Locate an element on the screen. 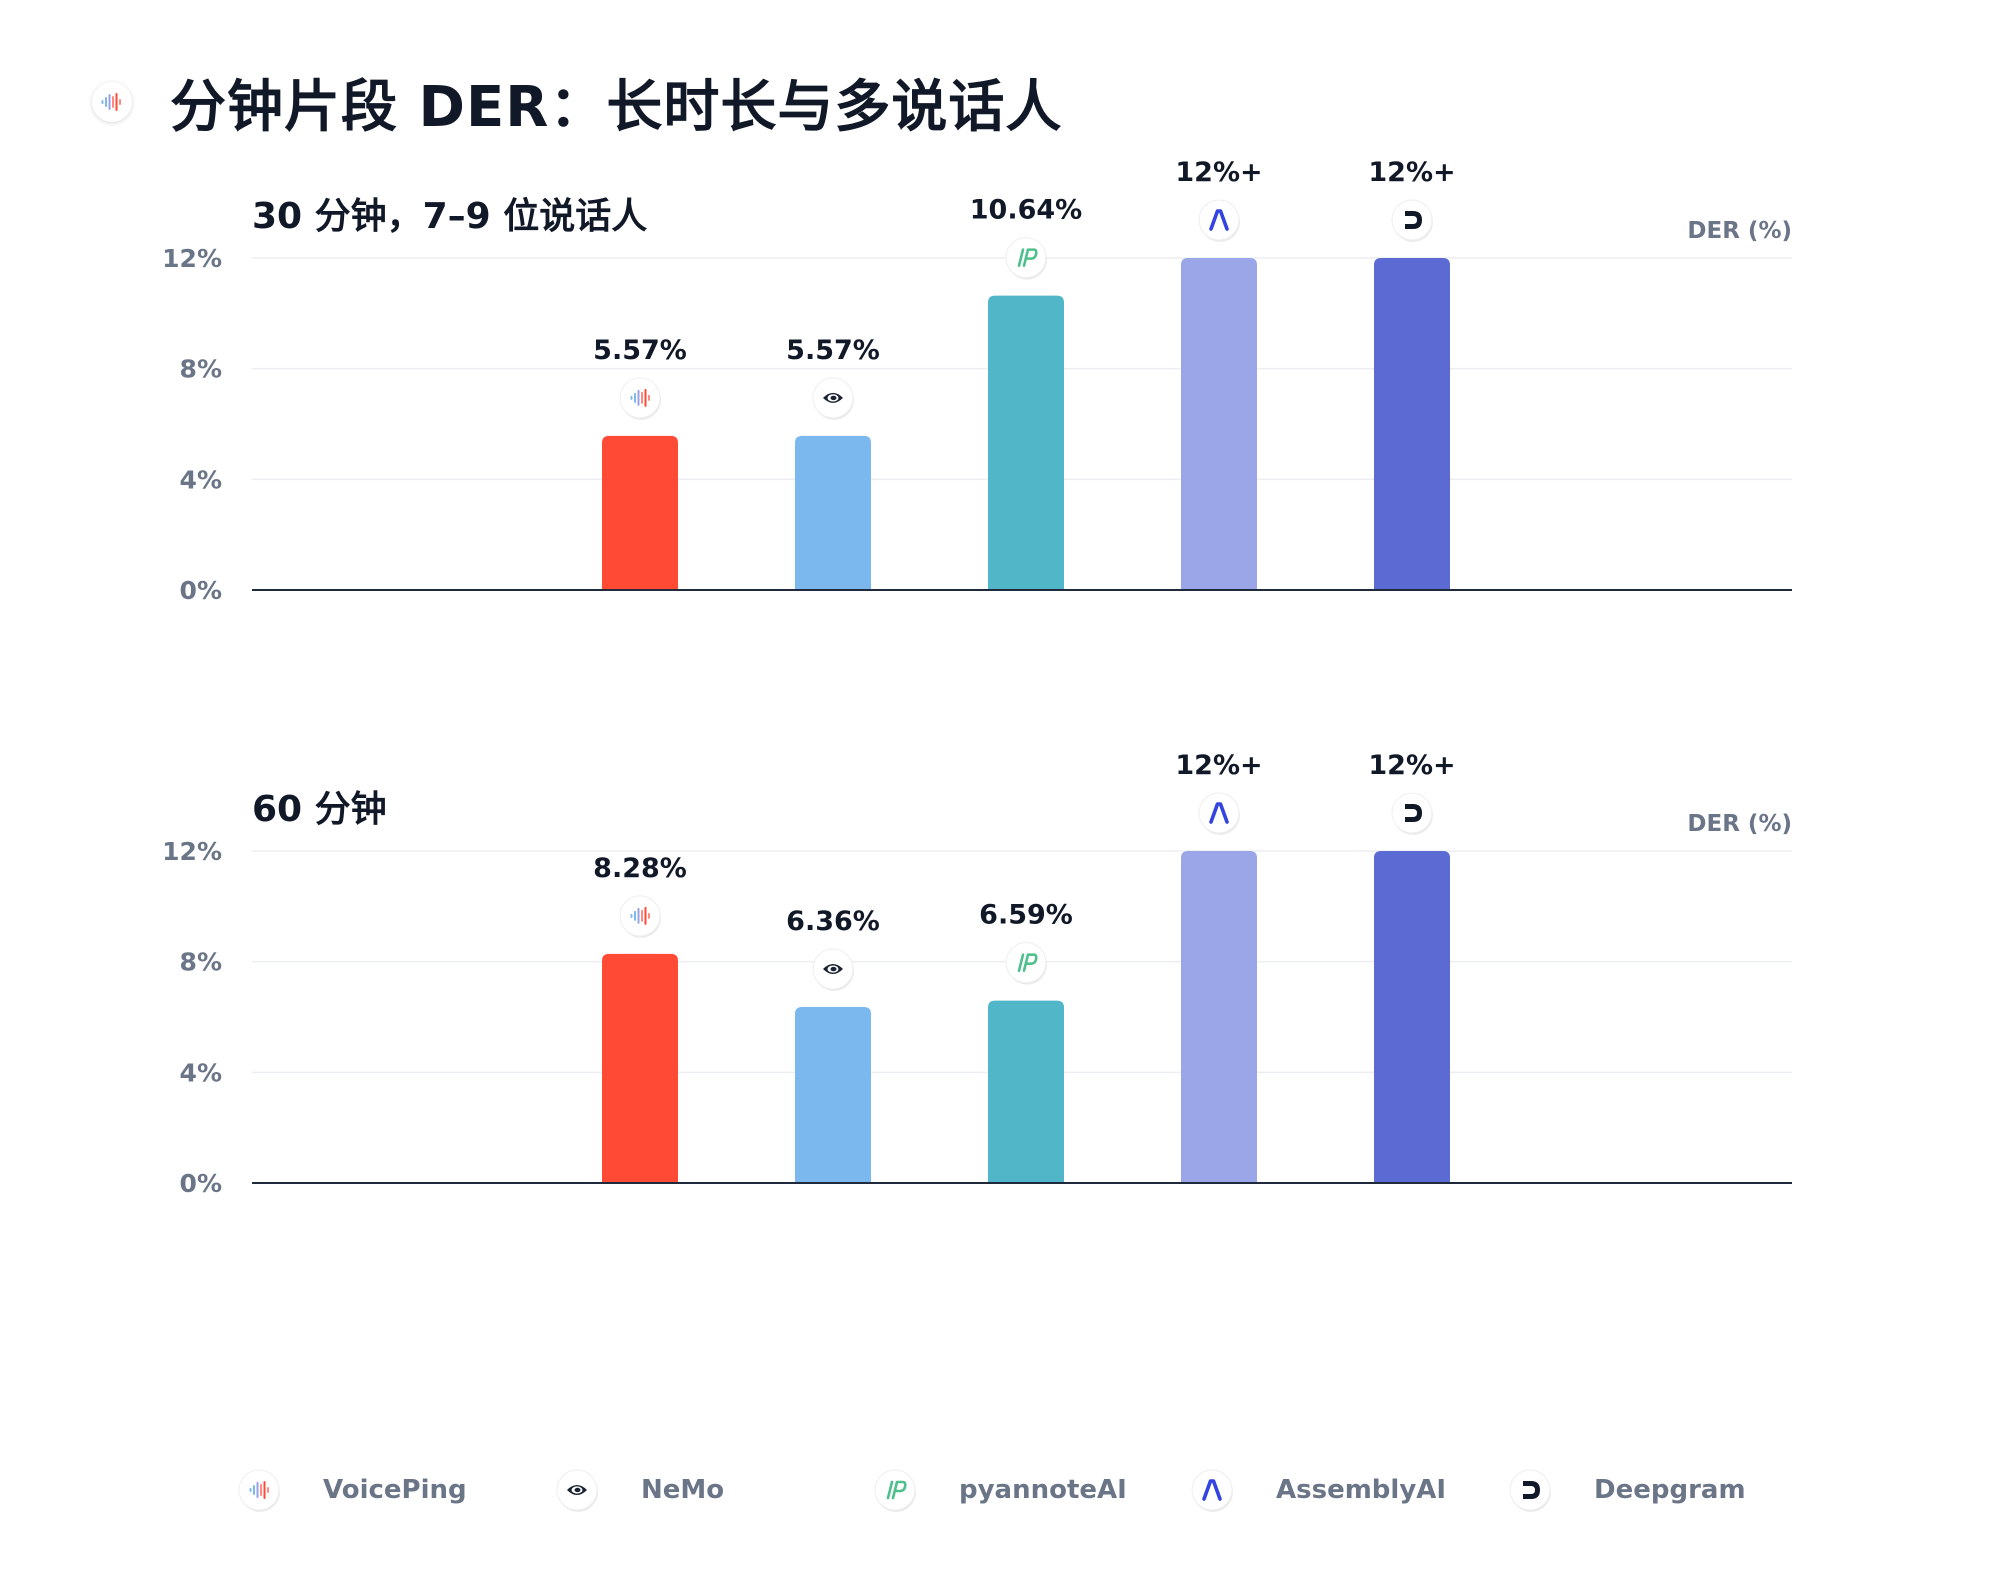 The width and height of the screenshot is (2000, 1580). legend-item-deepgram: Deepgram is located at coordinates (1626, 1490).